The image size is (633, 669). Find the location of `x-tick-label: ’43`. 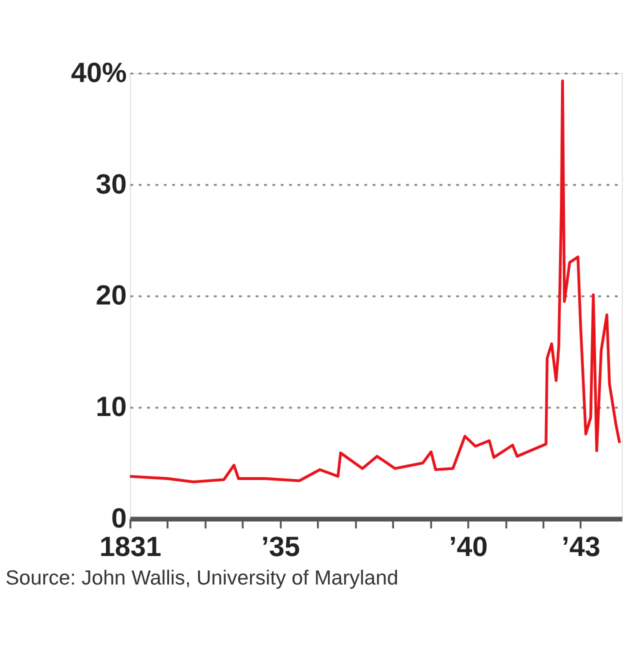

x-tick-label: ’43 is located at coordinates (581, 546).